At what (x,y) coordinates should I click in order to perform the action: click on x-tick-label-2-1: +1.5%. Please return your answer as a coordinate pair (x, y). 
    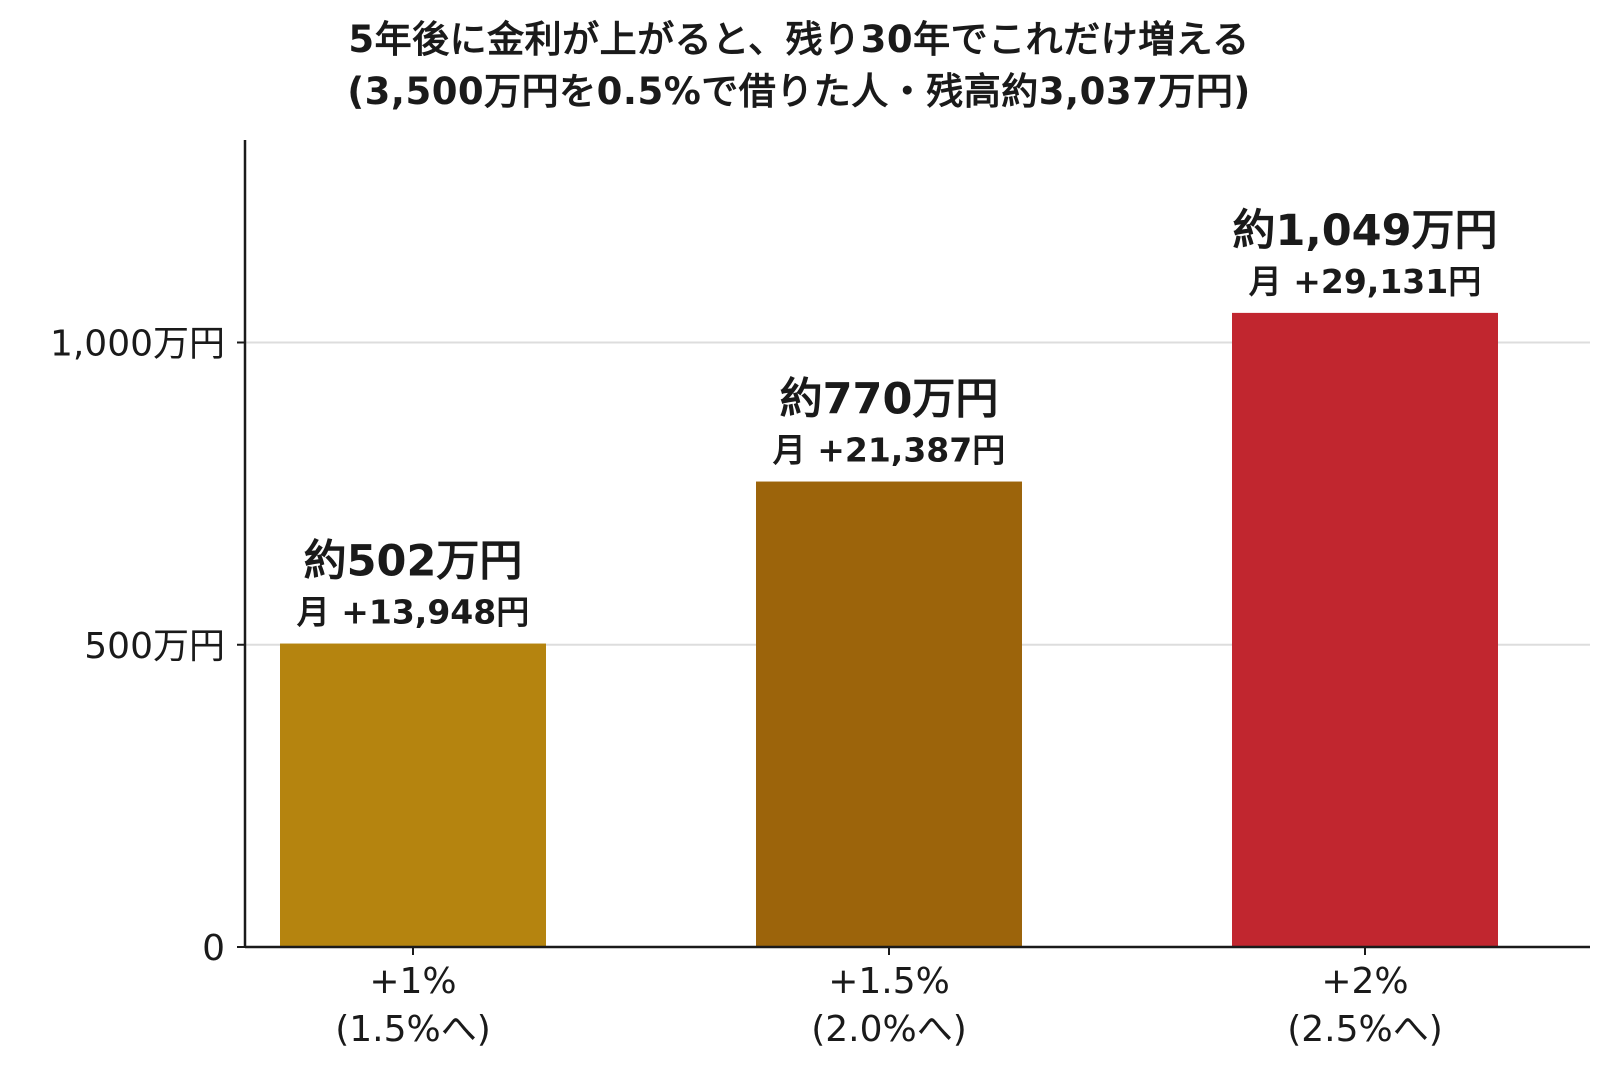
    Looking at the image, I should click on (889, 981).